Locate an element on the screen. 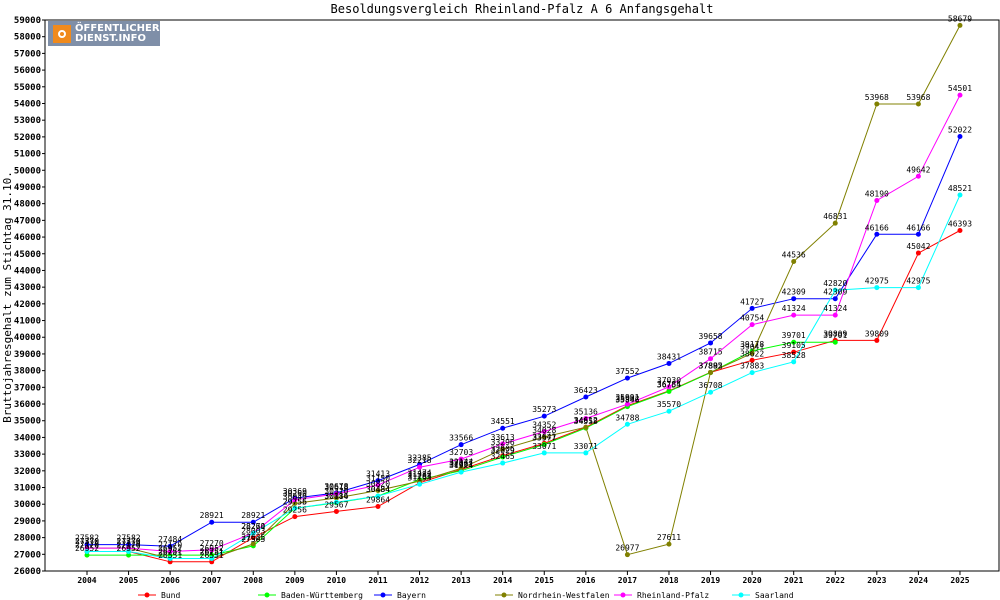  data-label: 33071 is located at coordinates (586, 446).